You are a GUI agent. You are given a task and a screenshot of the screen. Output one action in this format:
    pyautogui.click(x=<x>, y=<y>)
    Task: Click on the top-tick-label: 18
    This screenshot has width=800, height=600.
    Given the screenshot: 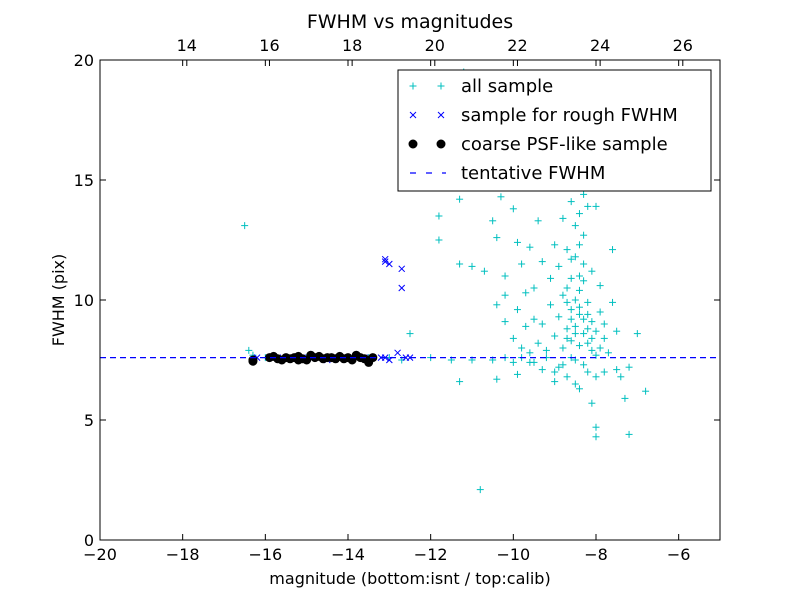 What is the action you would take?
    pyautogui.click(x=352, y=45)
    